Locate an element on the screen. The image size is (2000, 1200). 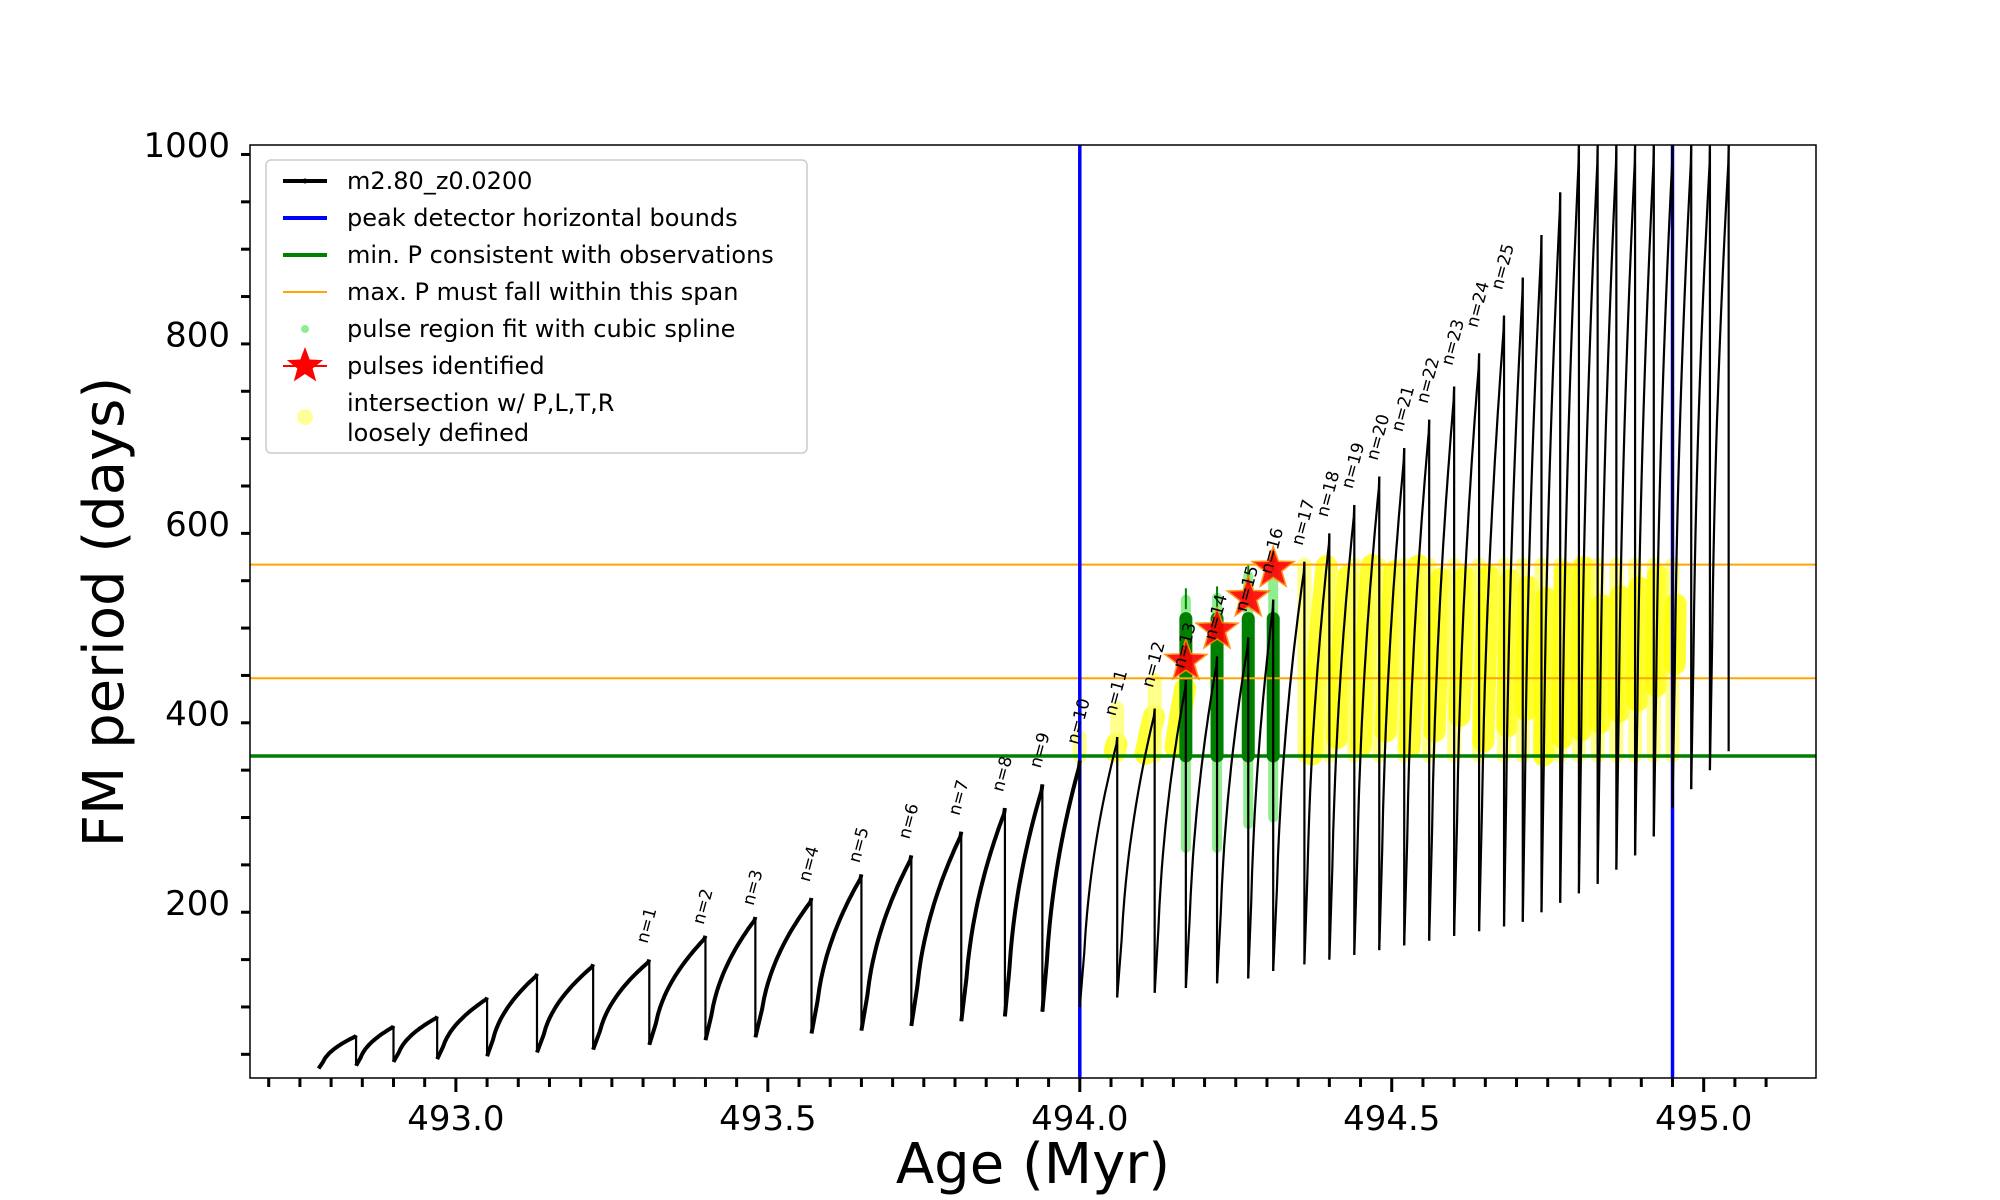
x-tick-label: 495.0 is located at coordinates (1703, 1119).